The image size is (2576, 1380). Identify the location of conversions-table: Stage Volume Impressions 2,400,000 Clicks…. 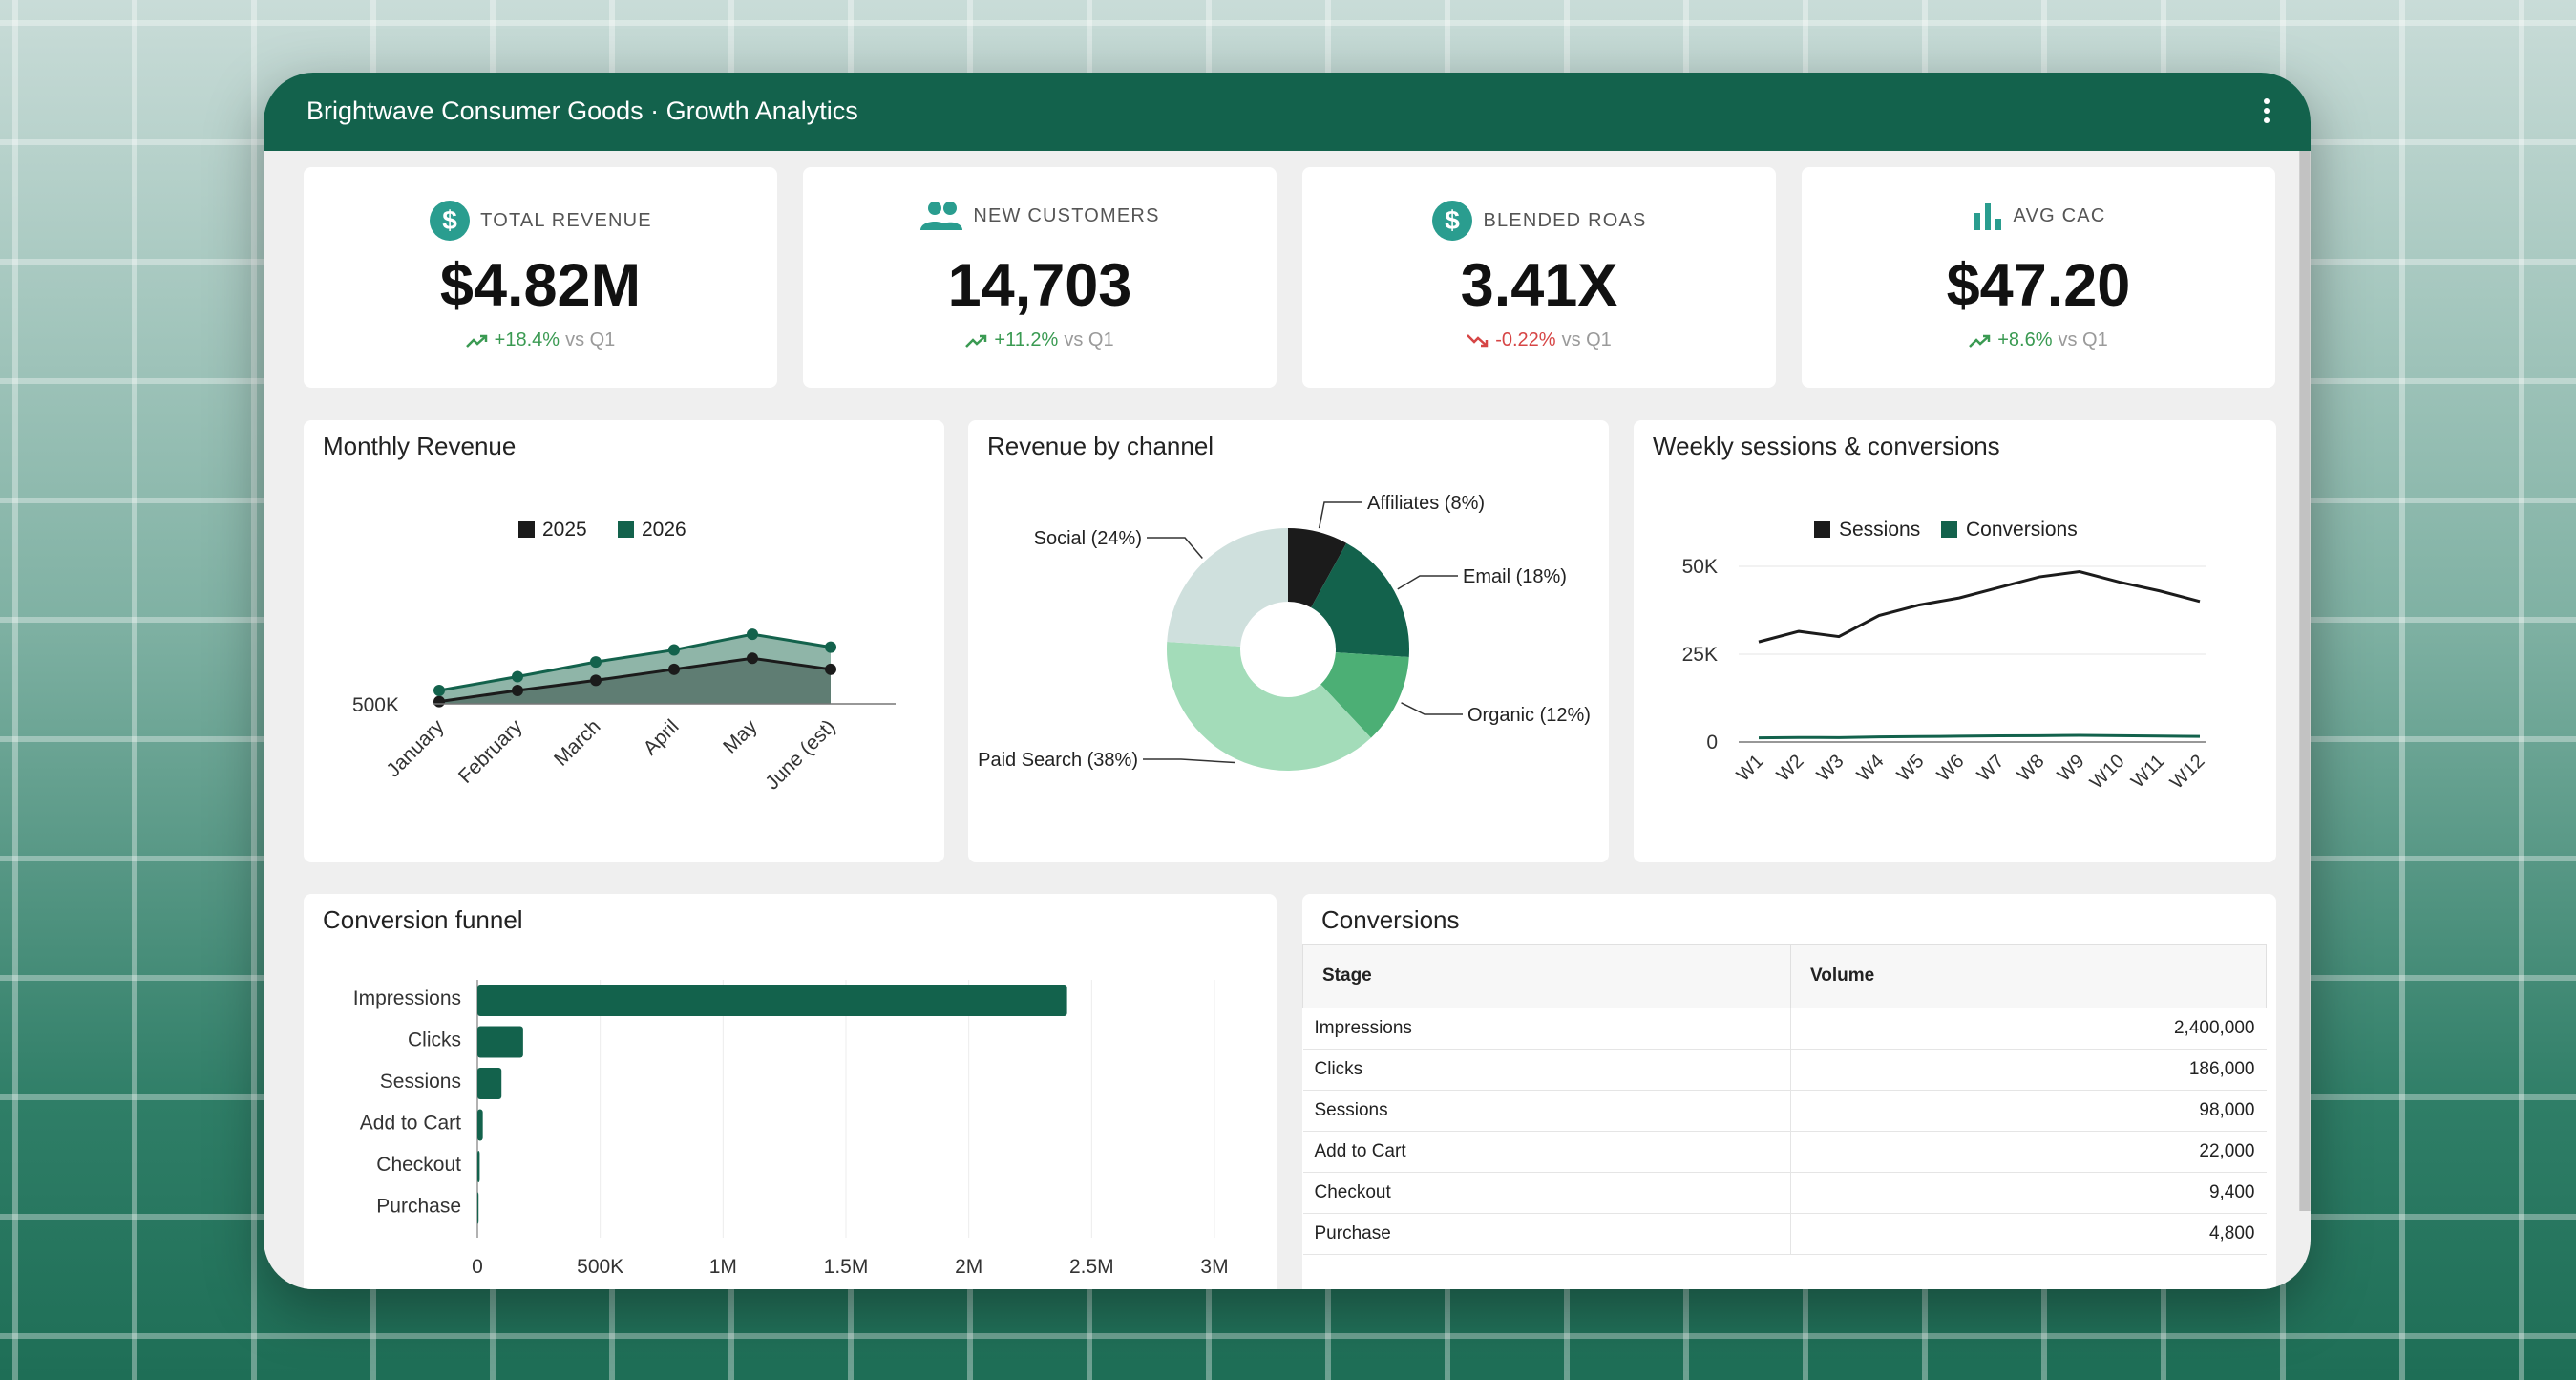
(1784, 1099).